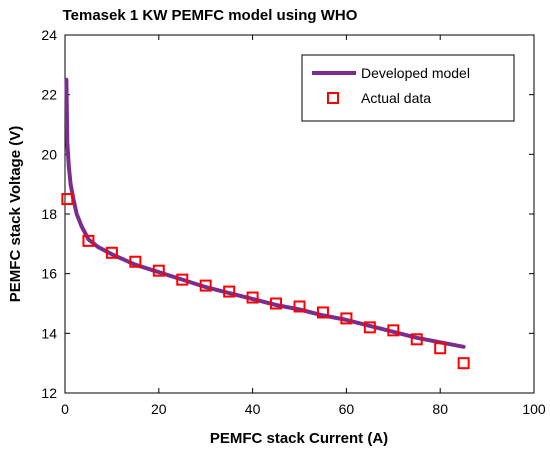  Describe the element at coordinates (49, 214) in the screenshot. I see `y-tick-label: 18` at that location.